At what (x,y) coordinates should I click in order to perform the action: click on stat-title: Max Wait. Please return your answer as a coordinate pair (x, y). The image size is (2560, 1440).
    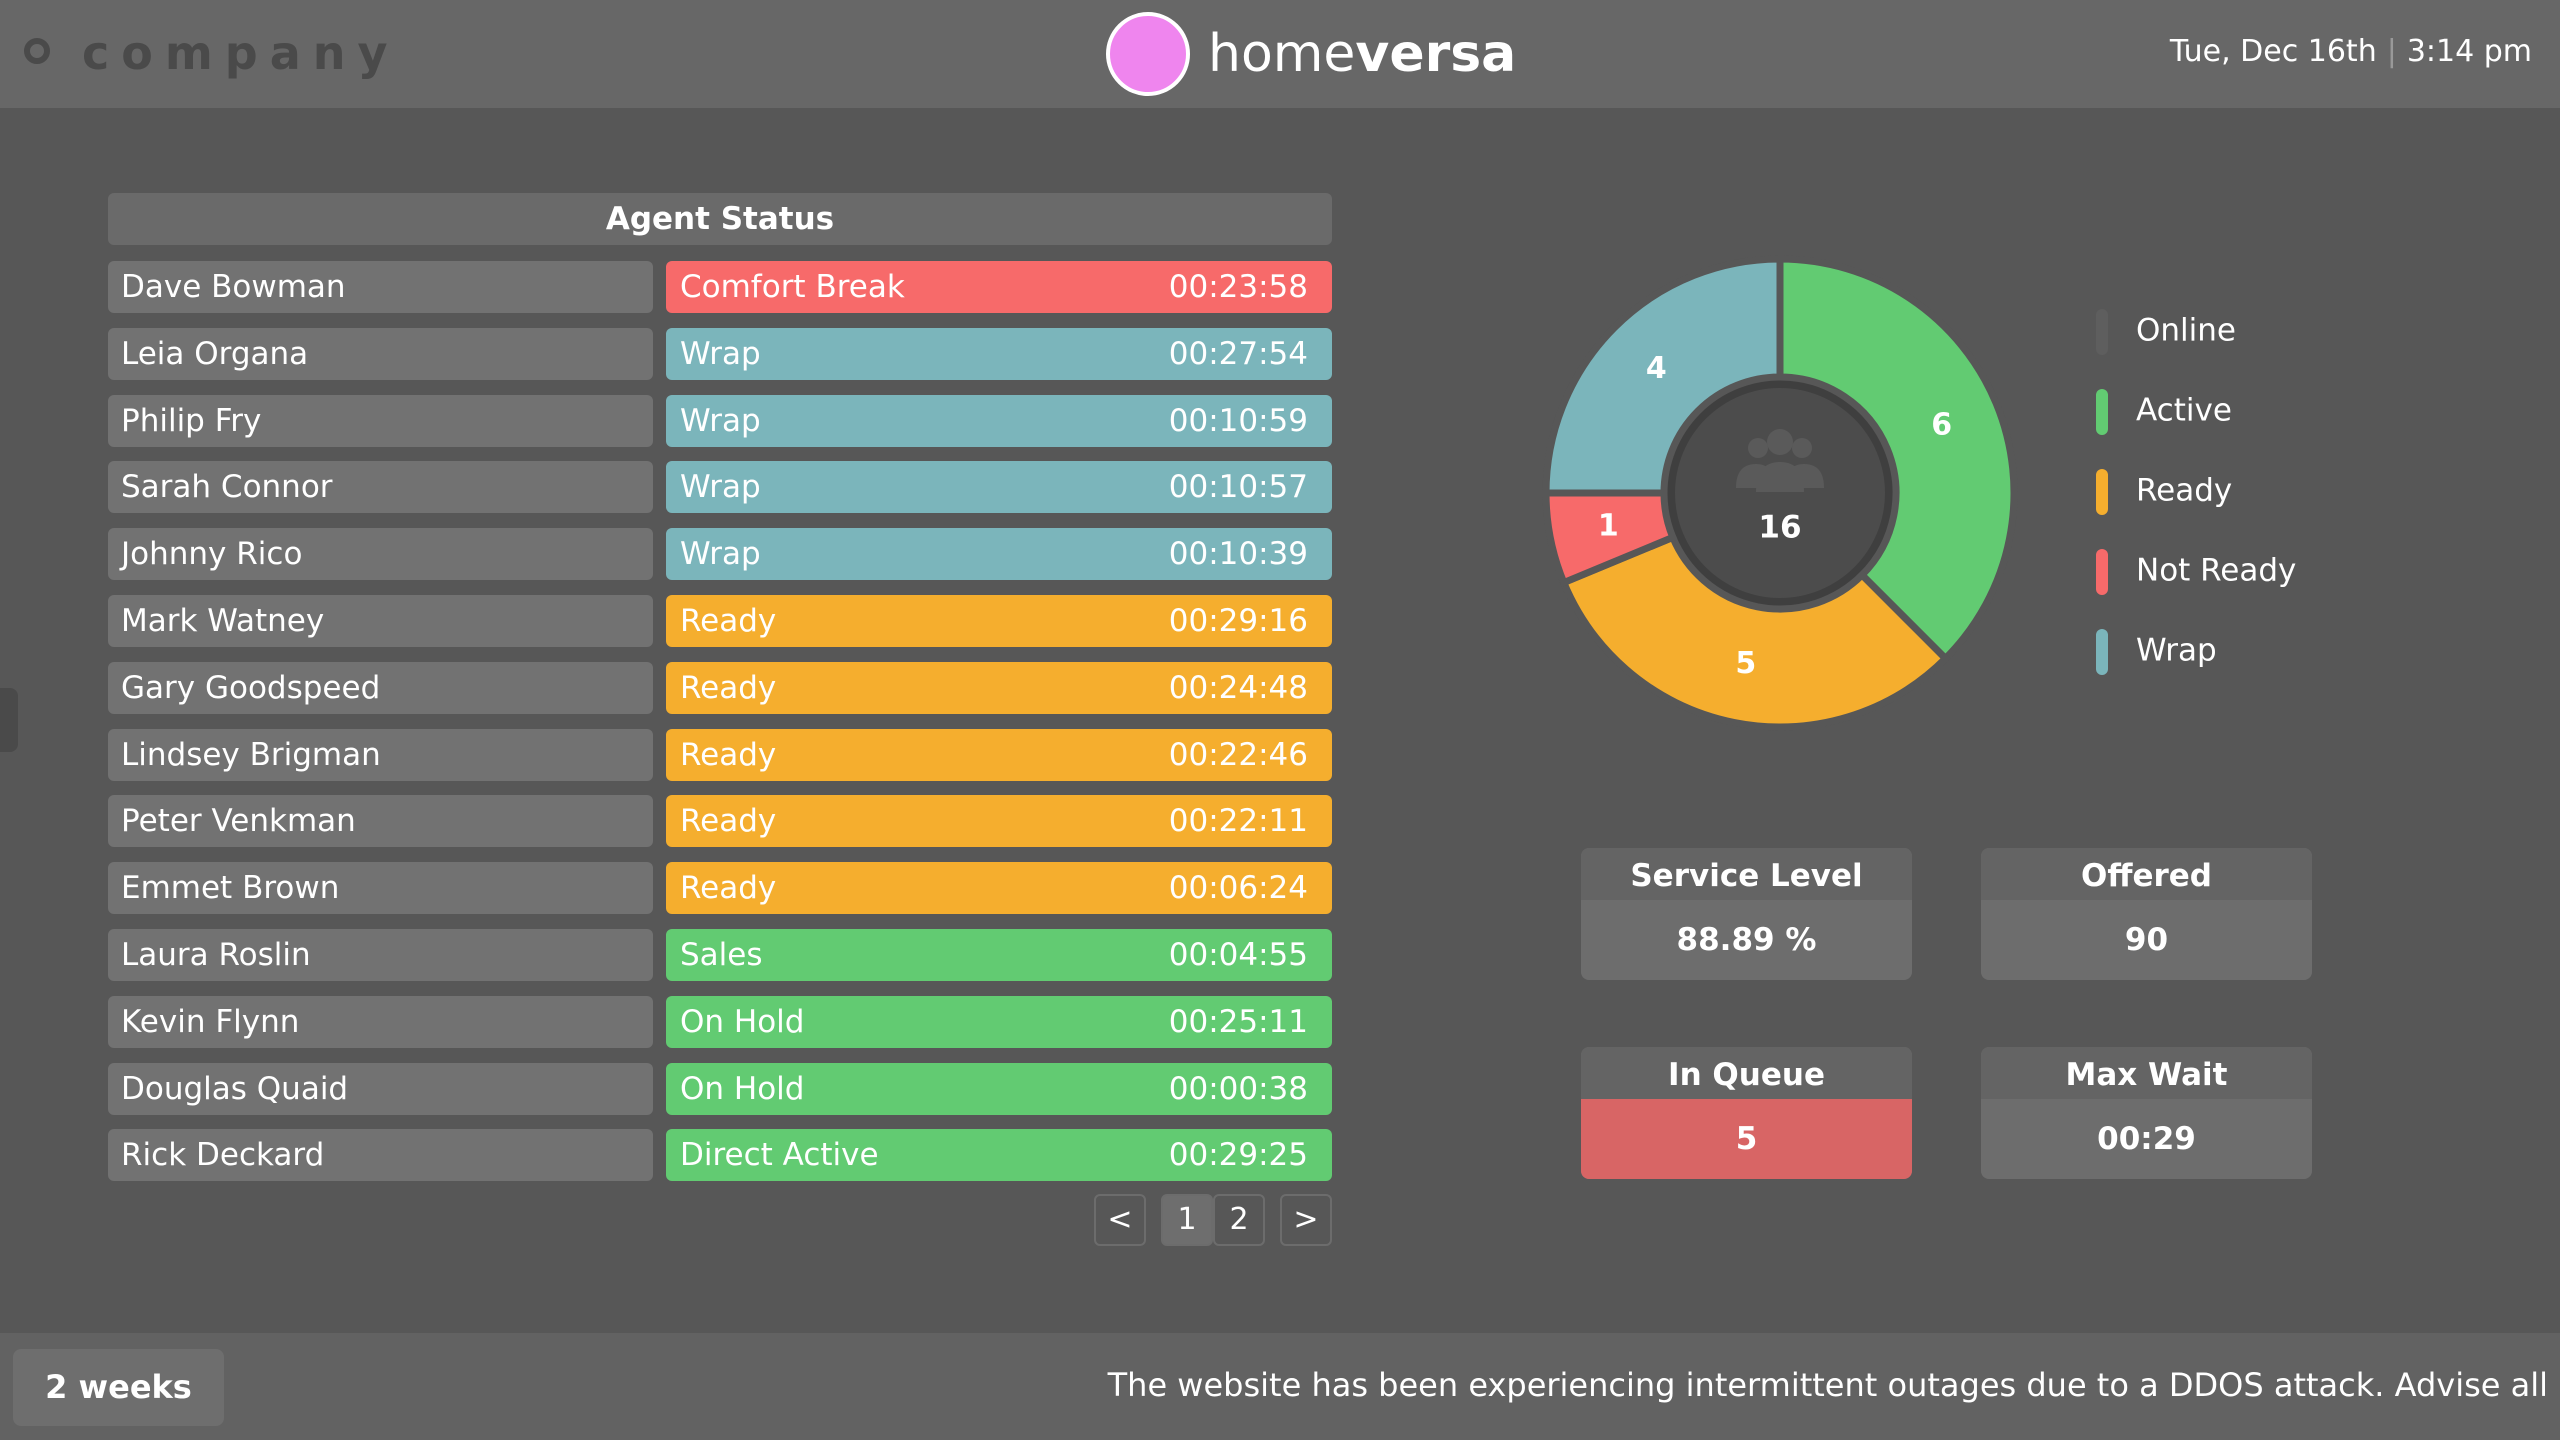
    Looking at the image, I should click on (2146, 1073).